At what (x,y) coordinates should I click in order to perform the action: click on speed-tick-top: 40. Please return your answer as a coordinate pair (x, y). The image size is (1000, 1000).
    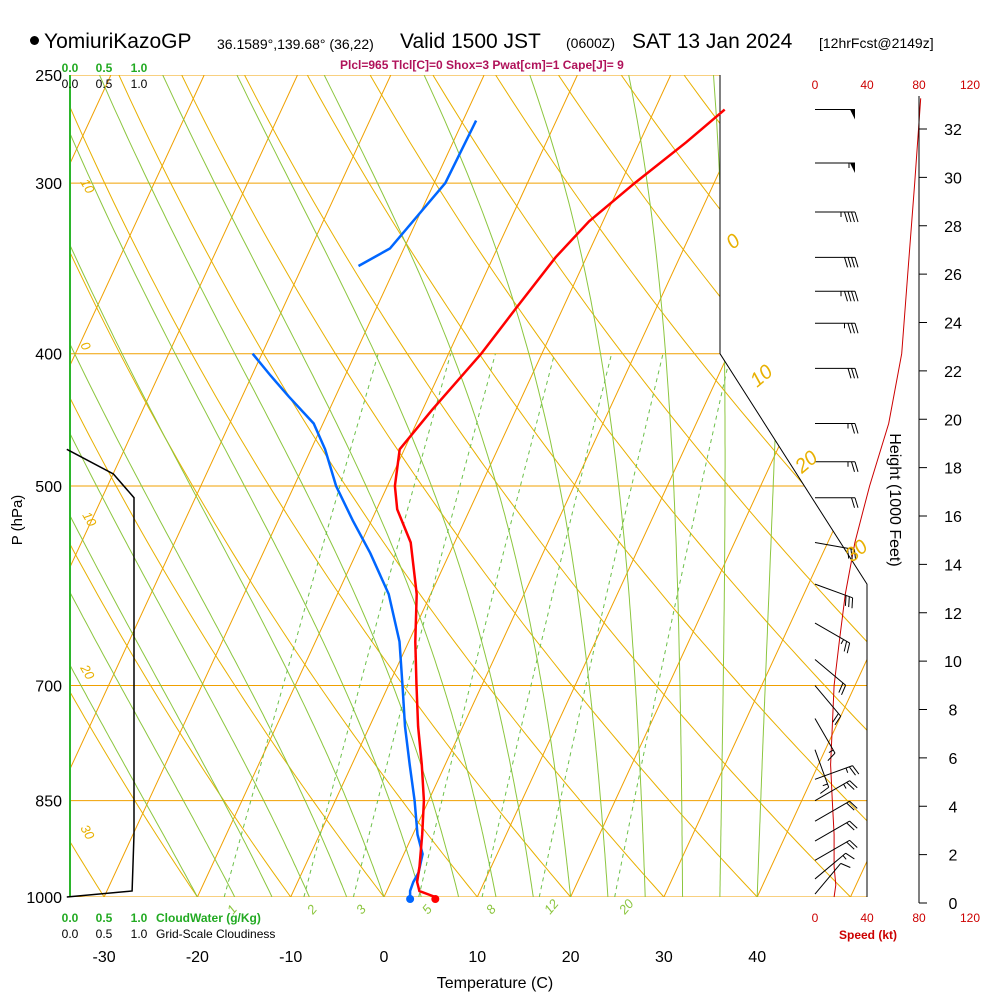
    Looking at the image, I should click on (867, 85).